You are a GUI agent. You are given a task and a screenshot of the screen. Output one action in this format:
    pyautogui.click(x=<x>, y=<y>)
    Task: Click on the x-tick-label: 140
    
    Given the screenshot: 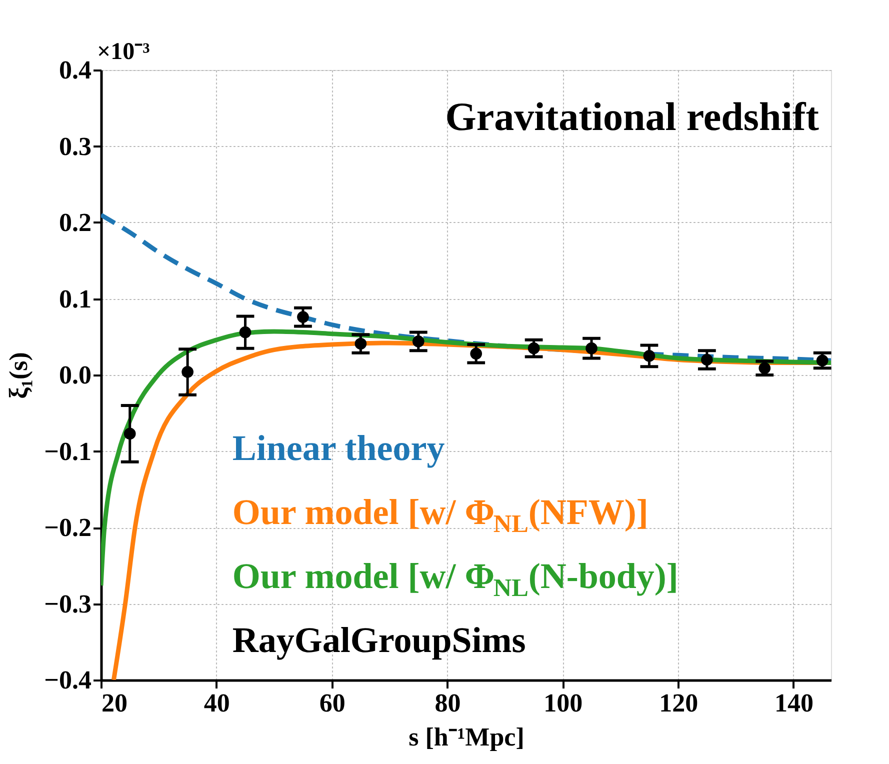 What is the action you would take?
    pyautogui.click(x=794, y=703)
    